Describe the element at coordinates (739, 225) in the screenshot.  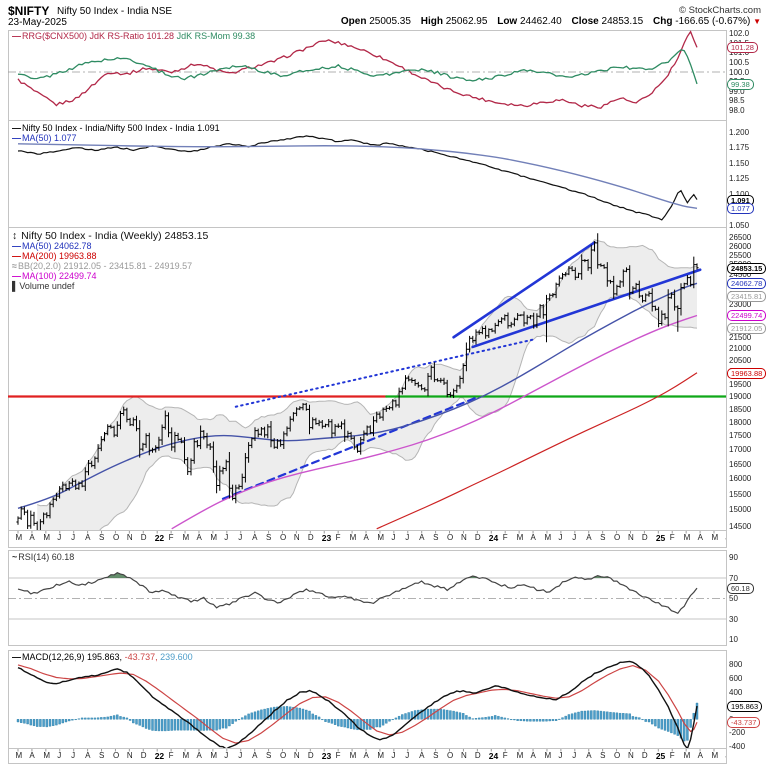
I see `ratio-axis-tick-label: 1.050` at that location.